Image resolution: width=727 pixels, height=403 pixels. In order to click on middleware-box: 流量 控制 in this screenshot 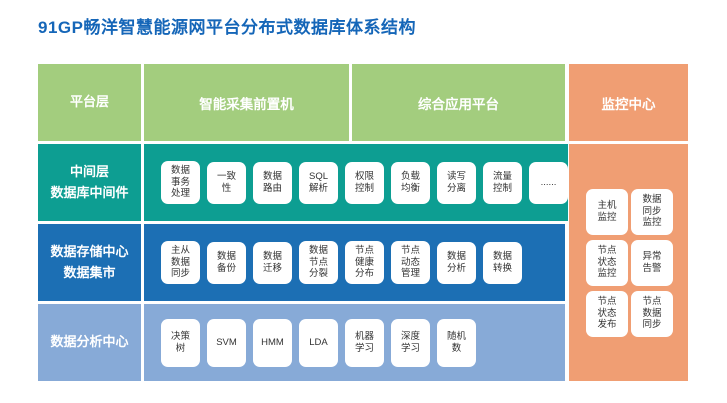, I will do `click(502, 182)`.